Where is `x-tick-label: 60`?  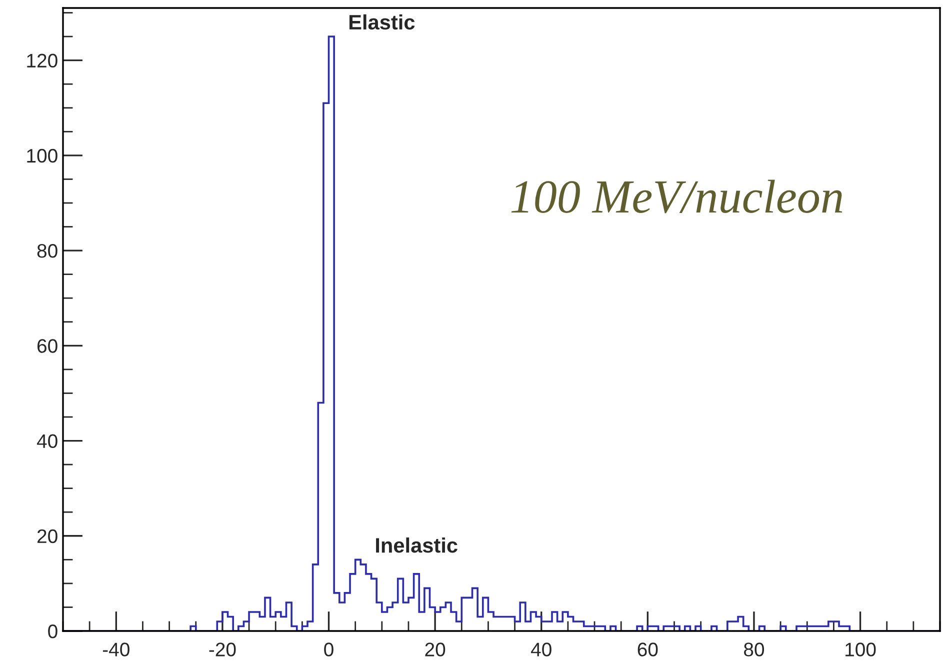 x-tick-label: 60 is located at coordinates (648, 649).